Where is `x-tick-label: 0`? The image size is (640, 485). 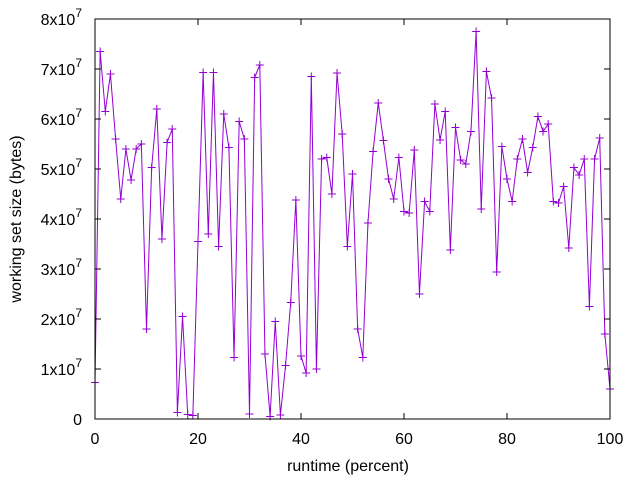 x-tick-label: 0 is located at coordinates (95, 439).